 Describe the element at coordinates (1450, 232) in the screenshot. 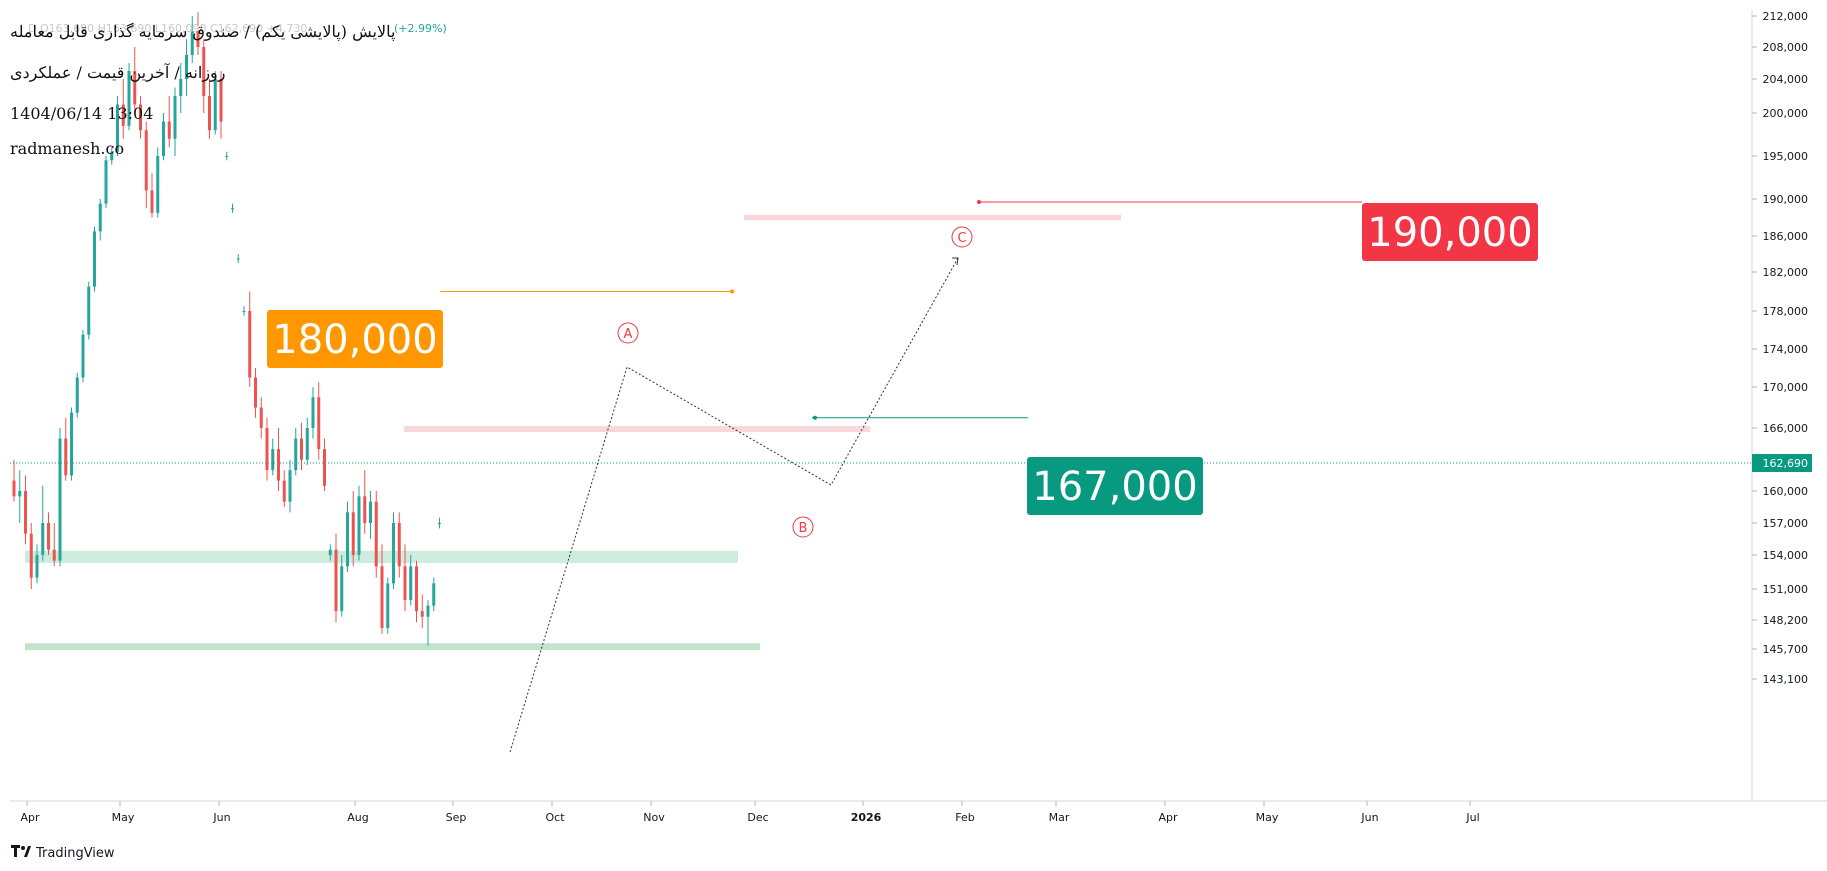

I see `price-label-red: 190,000` at that location.